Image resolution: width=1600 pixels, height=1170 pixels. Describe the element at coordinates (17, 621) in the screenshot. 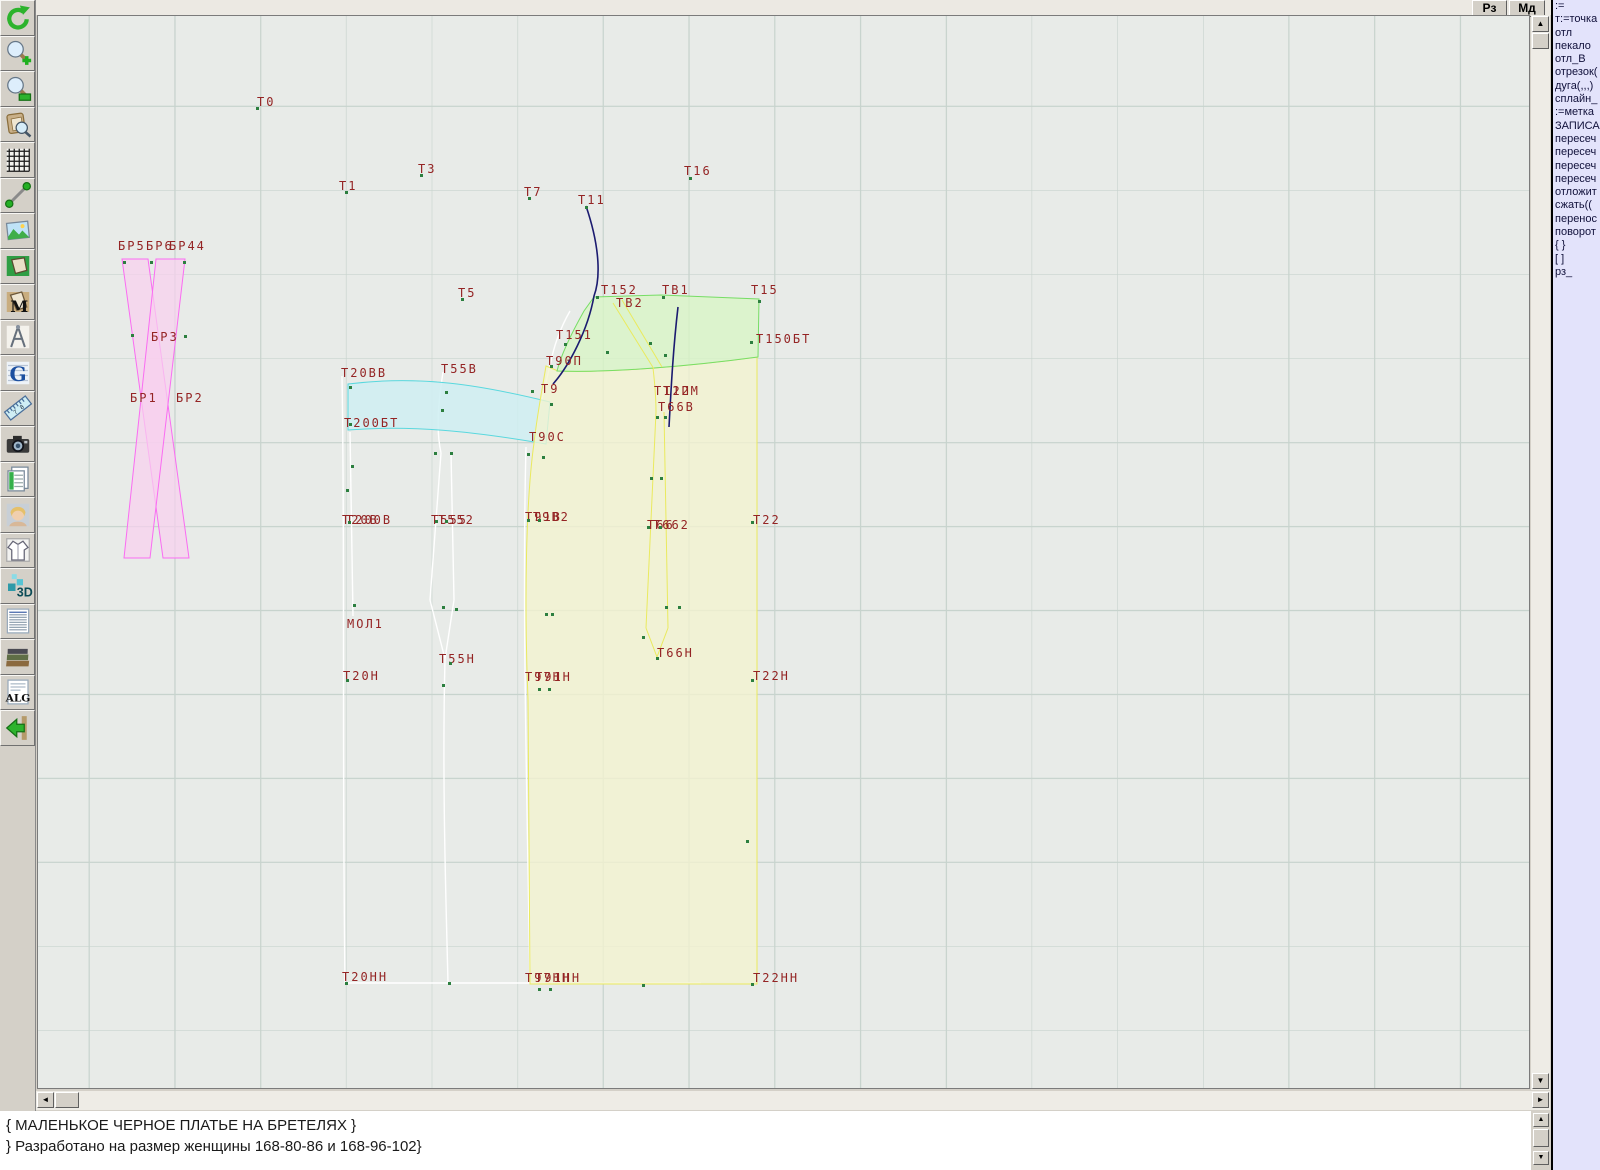

I see `text-list-icon` at that location.